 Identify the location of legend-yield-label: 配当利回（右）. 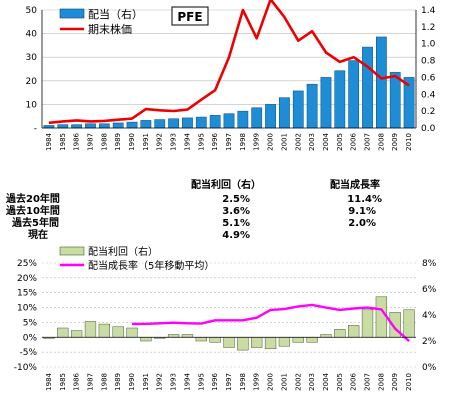
(123, 251).